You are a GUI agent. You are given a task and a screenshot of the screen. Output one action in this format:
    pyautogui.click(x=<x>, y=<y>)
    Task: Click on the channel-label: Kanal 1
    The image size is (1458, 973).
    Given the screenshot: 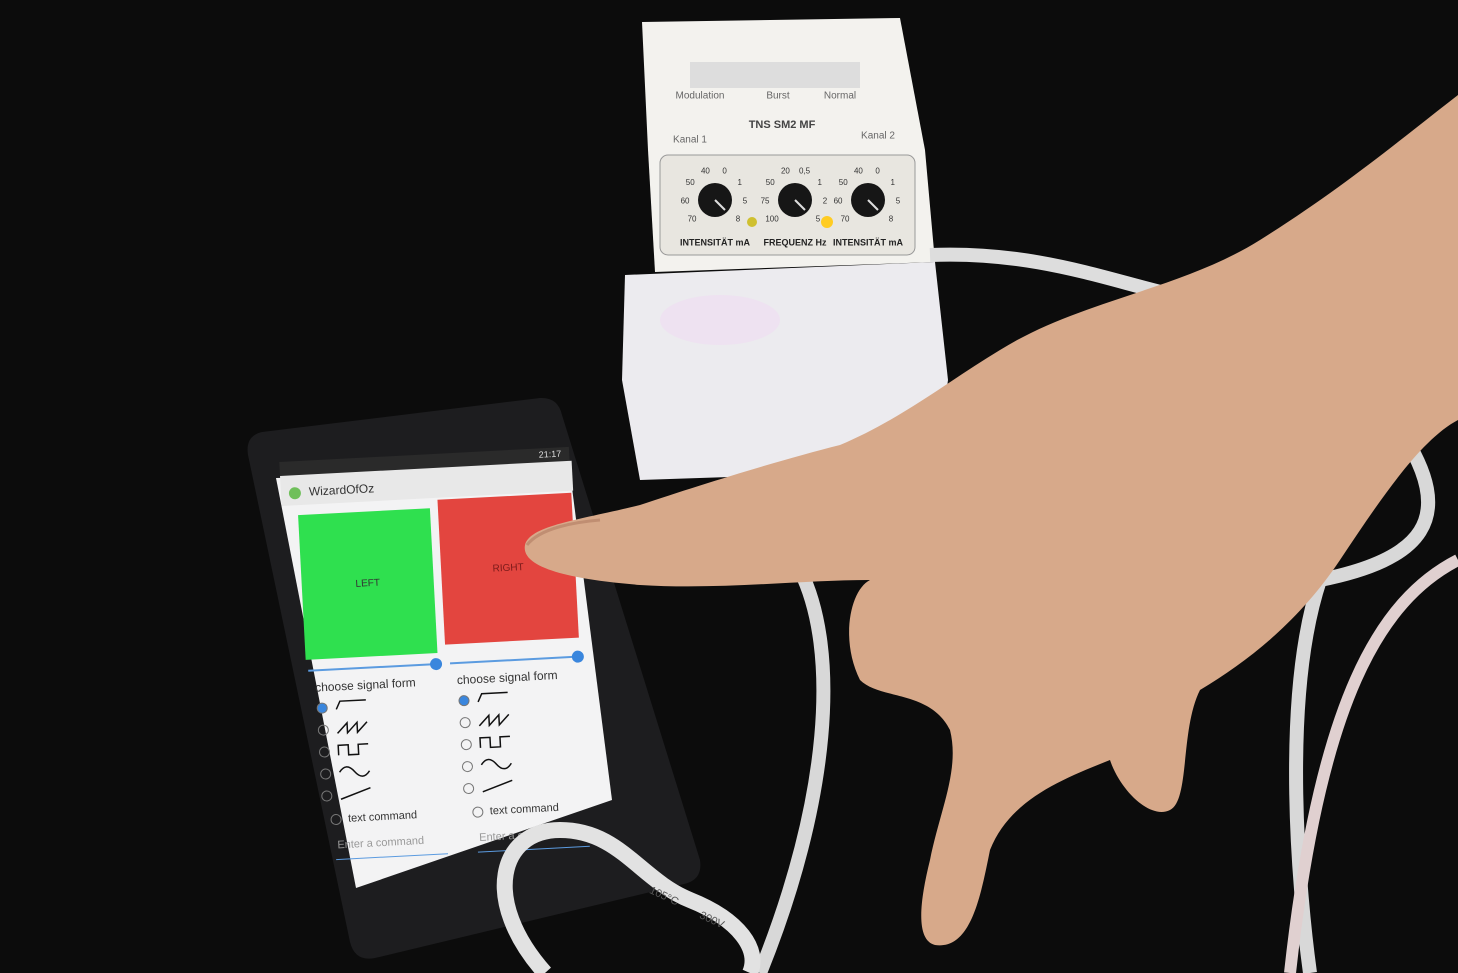 What is the action you would take?
    pyautogui.click(x=690, y=140)
    